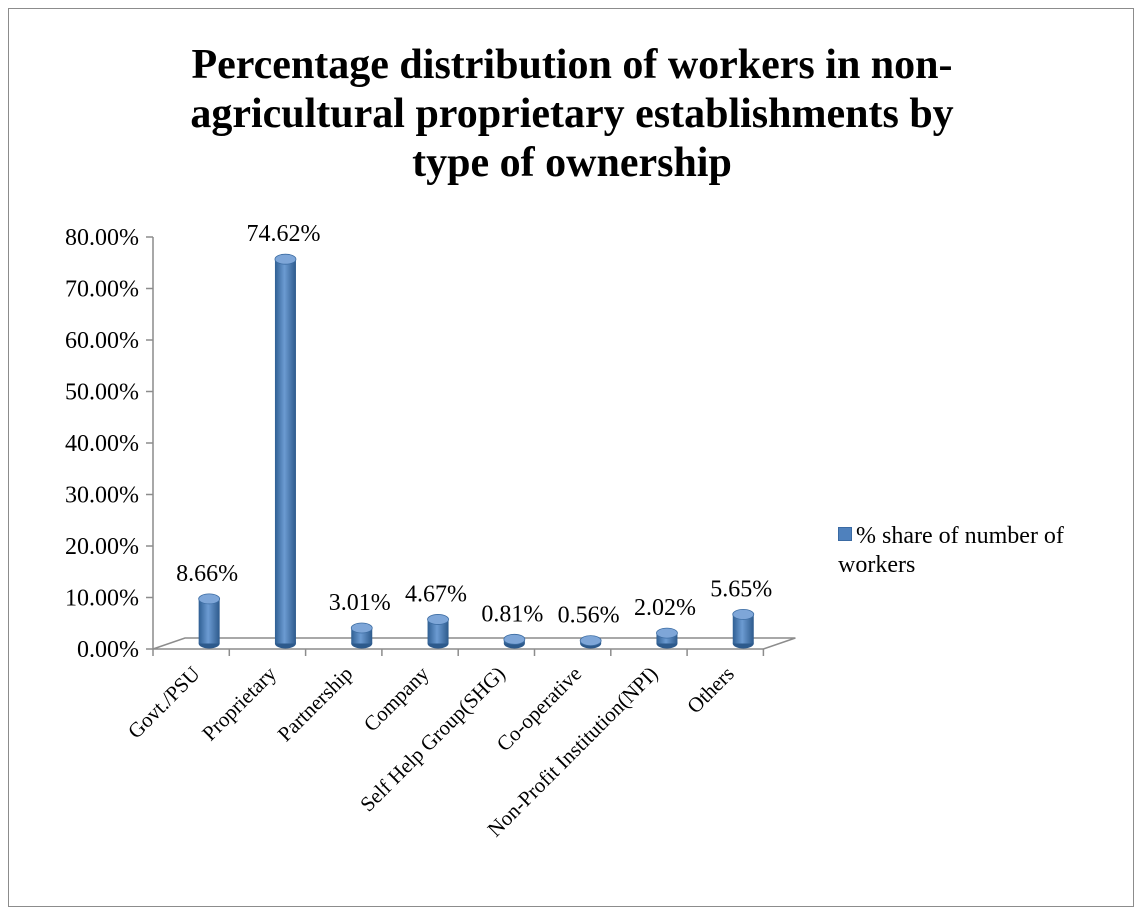  Describe the element at coordinates (360, 603) in the screenshot. I see `data-label: 3.01%` at that location.